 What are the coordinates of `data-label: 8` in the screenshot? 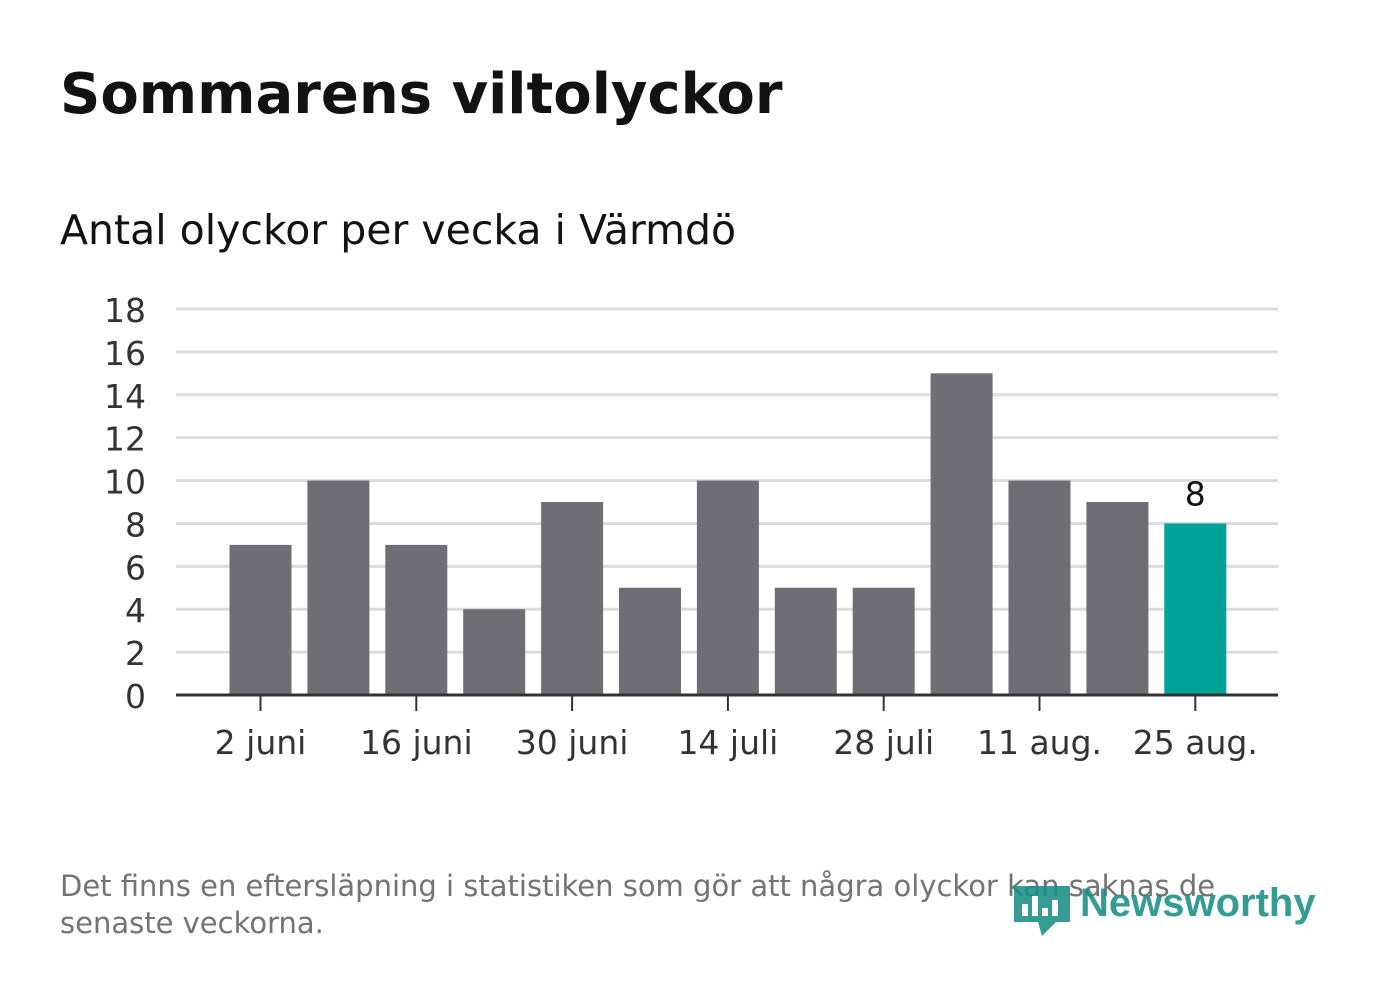 It's located at (1195, 493).